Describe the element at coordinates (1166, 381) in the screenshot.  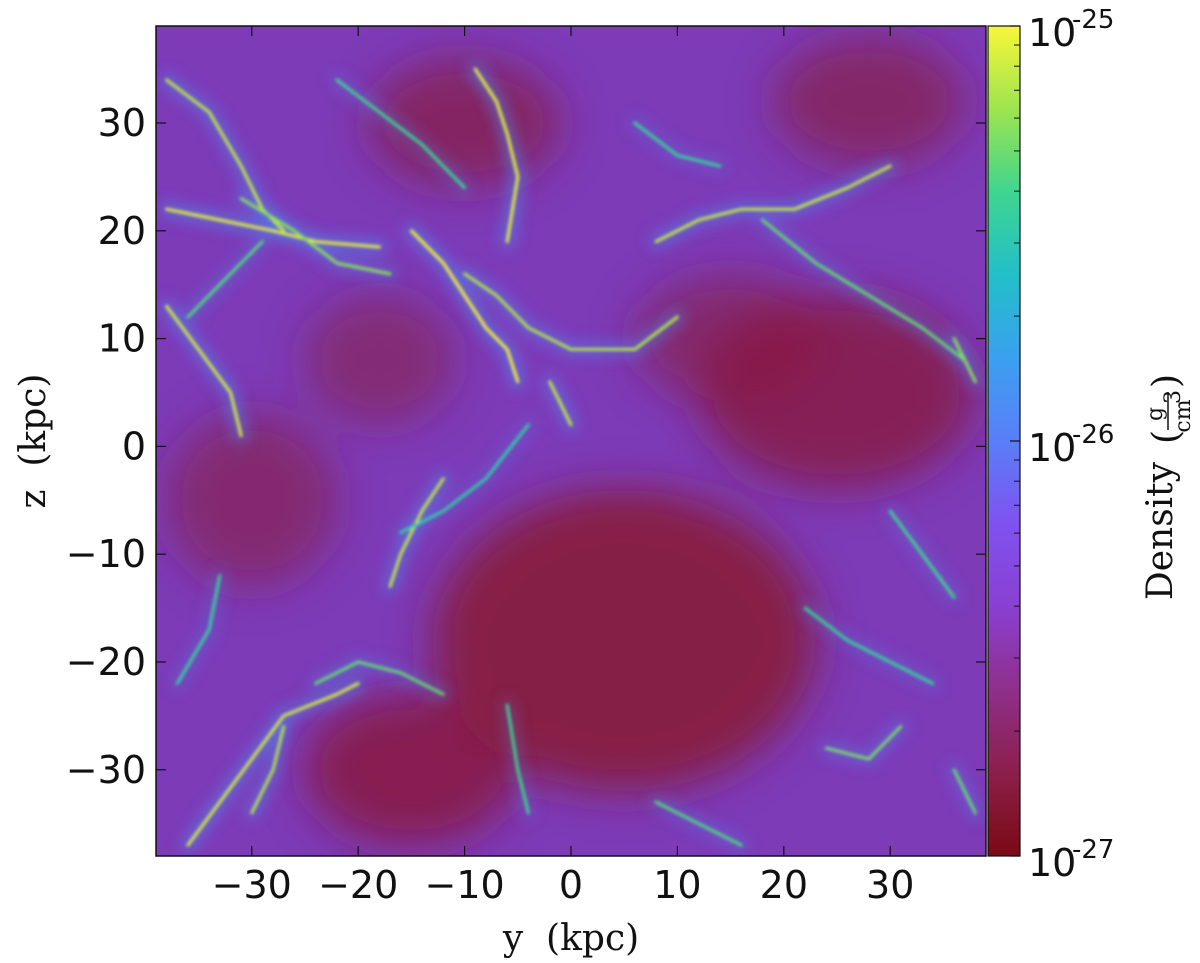
I see `colorbar-unit-paren-close: )` at that location.